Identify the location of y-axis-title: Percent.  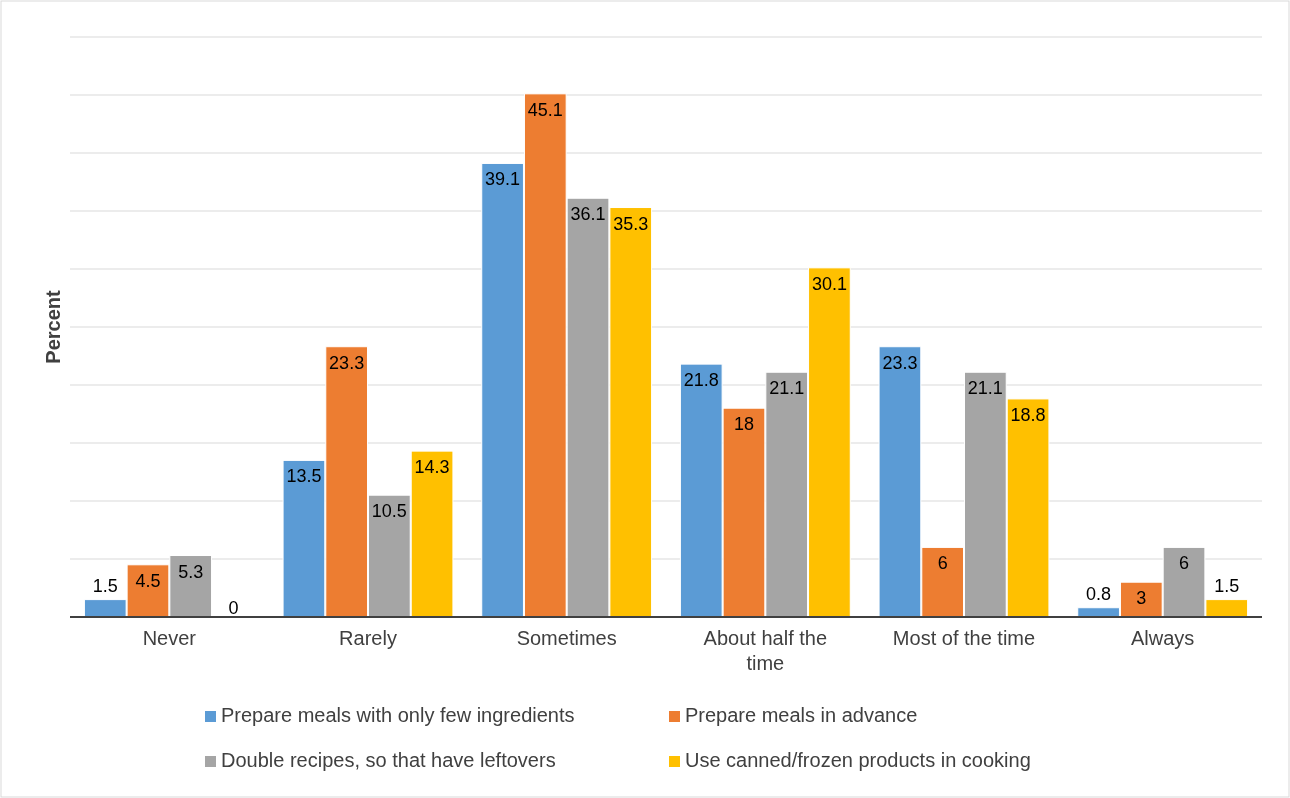
(53, 326).